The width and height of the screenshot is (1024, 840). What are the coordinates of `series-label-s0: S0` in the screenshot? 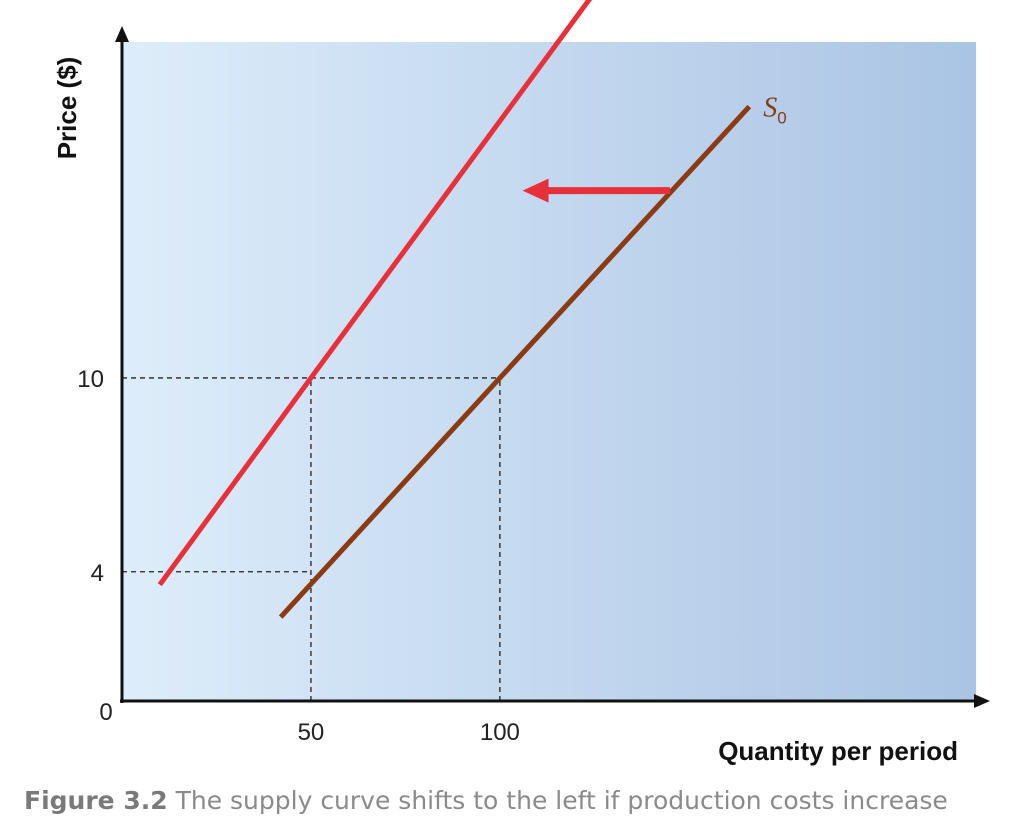 It's located at (774, 110).